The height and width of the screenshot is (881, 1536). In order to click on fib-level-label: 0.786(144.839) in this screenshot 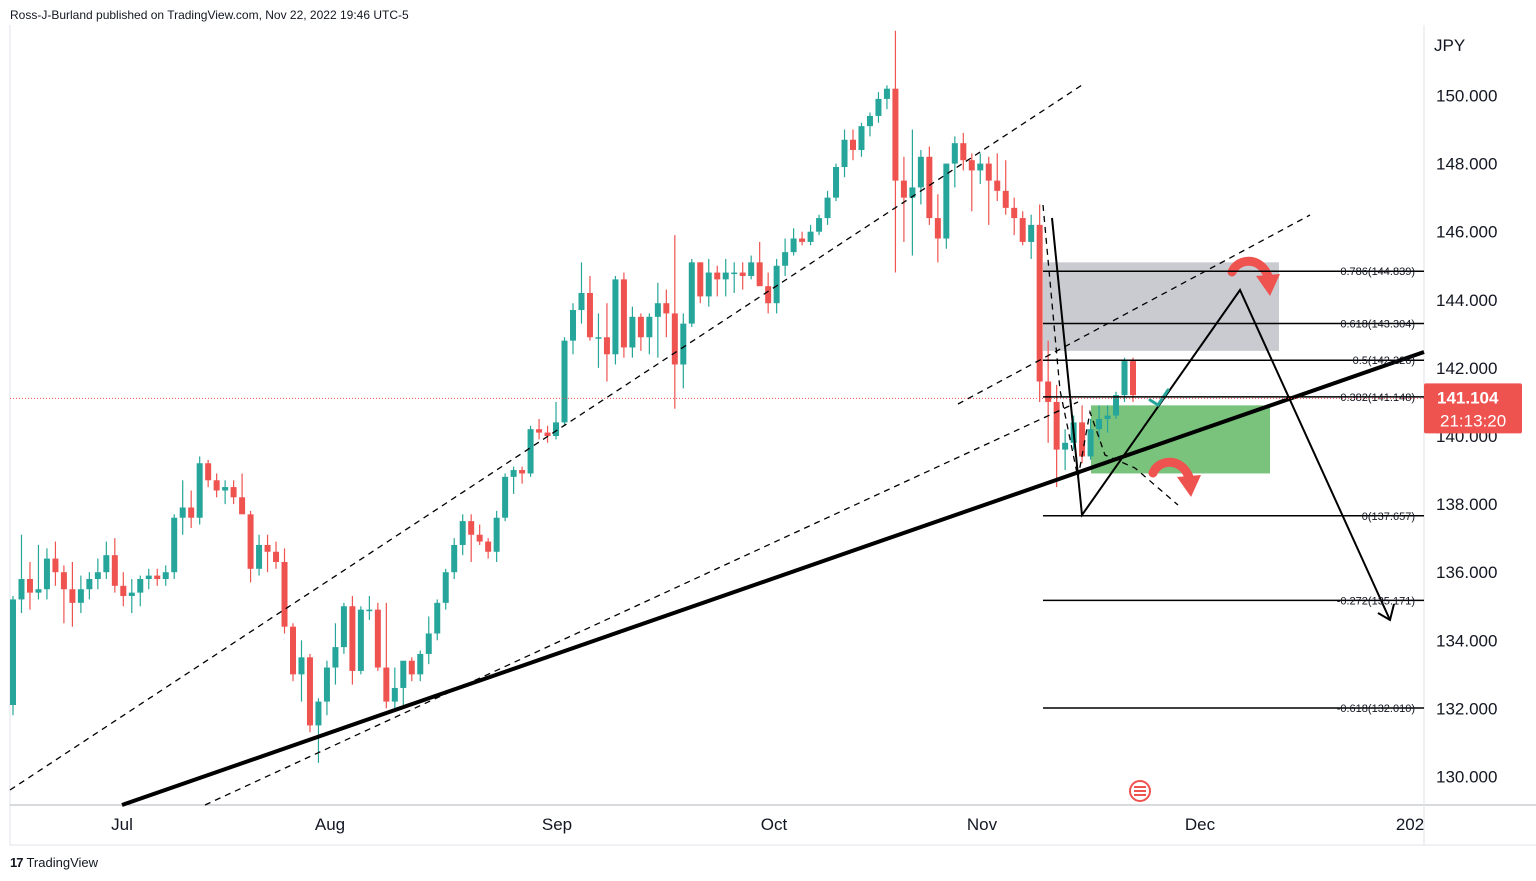, I will do `click(1377, 272)`.